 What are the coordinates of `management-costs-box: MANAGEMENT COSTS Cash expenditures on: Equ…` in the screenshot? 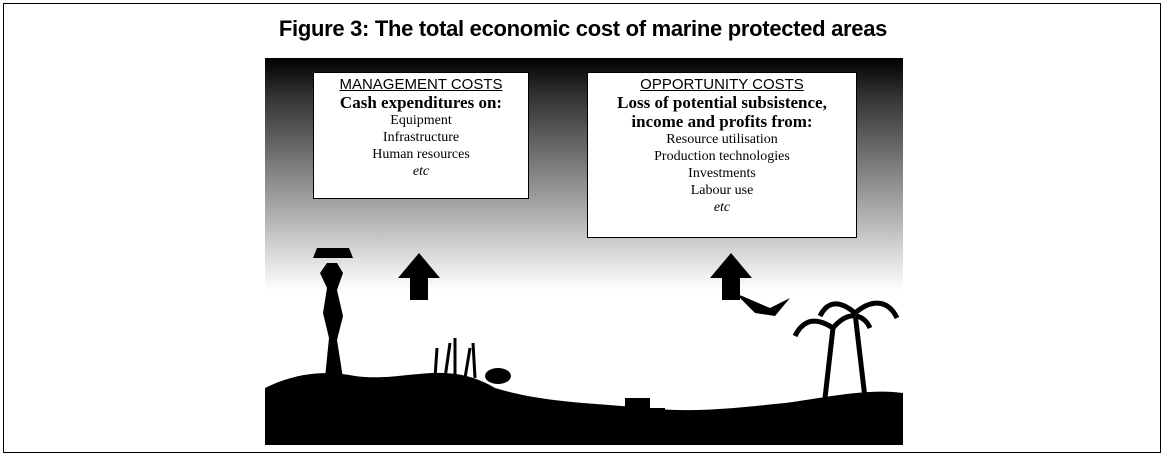 It's located at (421, 135).